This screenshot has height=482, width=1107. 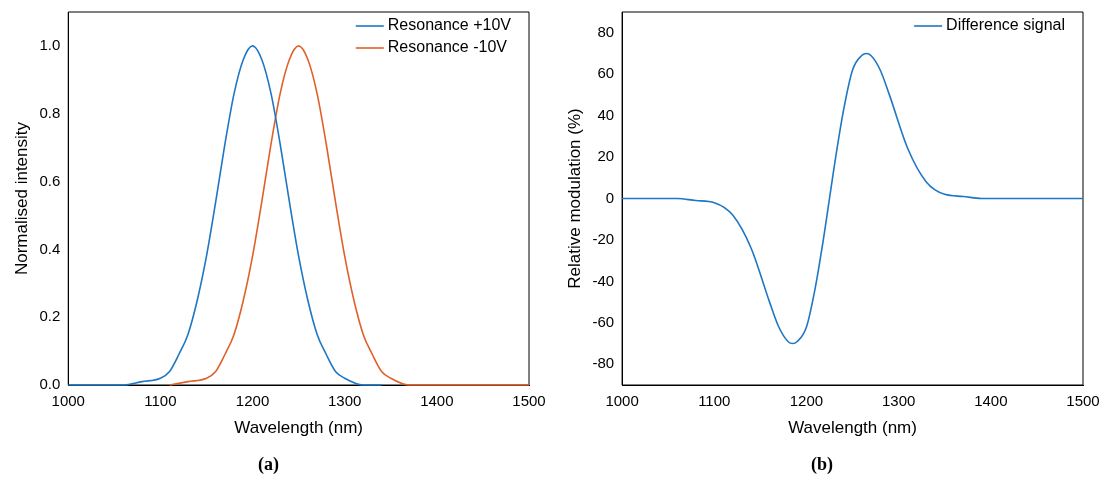 I want to click on y-axis-title: Relative modulation (%), so click(x=574, y=198).